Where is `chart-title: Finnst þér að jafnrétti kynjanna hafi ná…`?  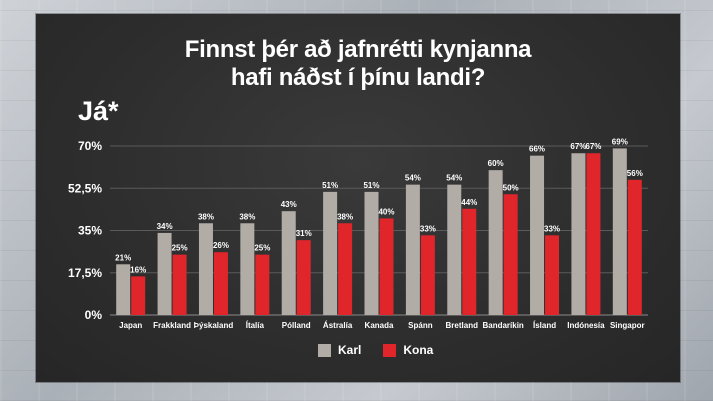 chart-title: Finnst þér að jafnrétti kynjanna hafi ná… is located at coordinates (358, 64).